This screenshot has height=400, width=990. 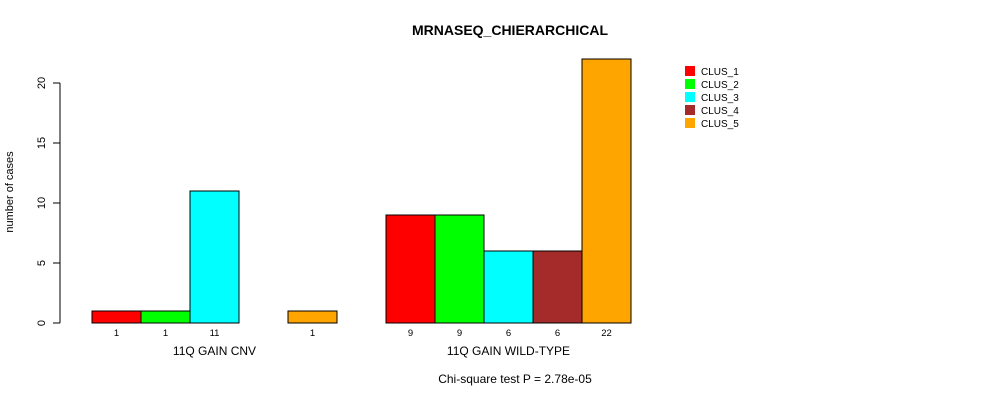 What do you see at coordinates (720, 111) in the screenshot?
I see `legend-label: CLUS_4` at bounding box center [720, 111].